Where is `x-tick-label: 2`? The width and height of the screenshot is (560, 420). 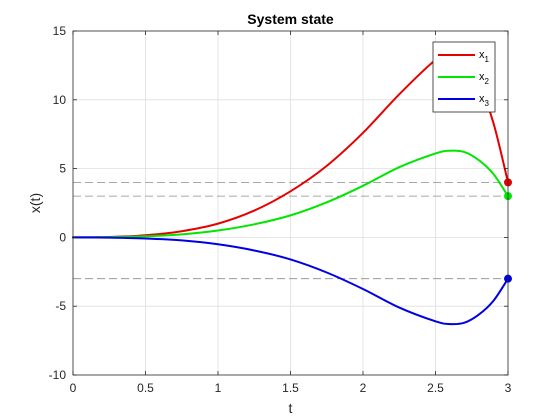
x-tick-label: 2 is located at coordinates (363, 388).